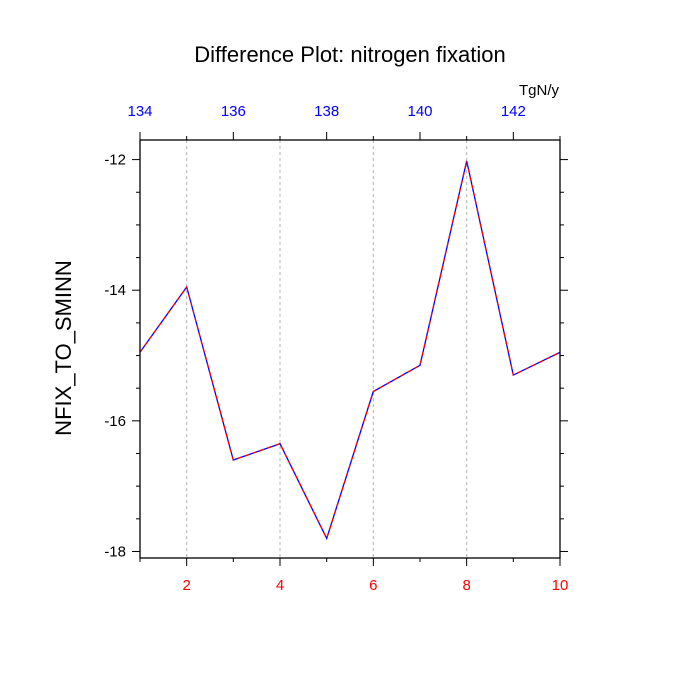 This screenshot has height=700, width=700. Describe the element at coordinates (115, 421) in the screenshot. I see `y-tick-label: -16` at that location.